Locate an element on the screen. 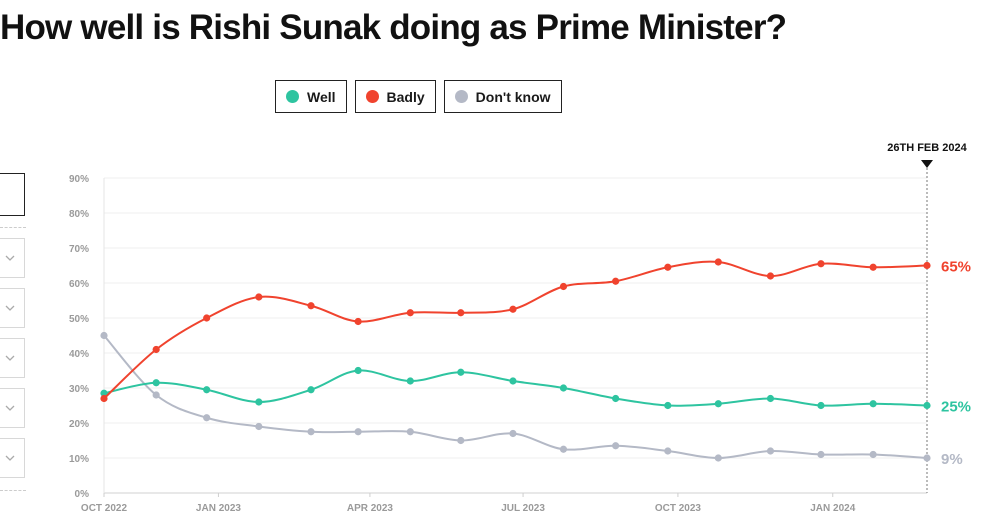 The height and width of the screenshot is (523, 994). y-tick-label: 90% is located at coordinates (79, 179).